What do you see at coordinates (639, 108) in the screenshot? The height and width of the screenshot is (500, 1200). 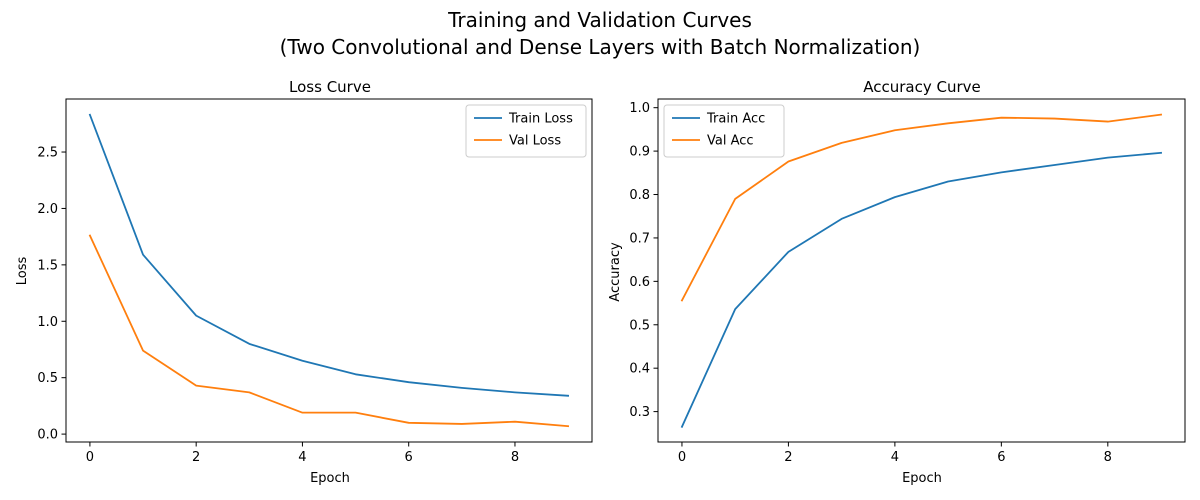 I see `accuracy-y-tick-label: 1.0` at bounding box center [639, 108].